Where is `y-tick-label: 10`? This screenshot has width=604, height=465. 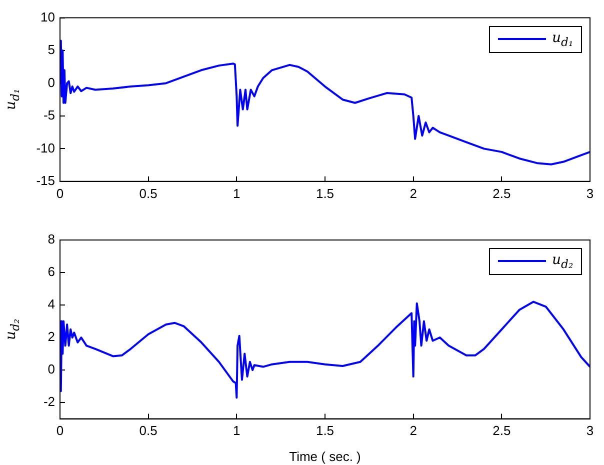
y-tick-label: 10 is located at coordinates (47, 16).